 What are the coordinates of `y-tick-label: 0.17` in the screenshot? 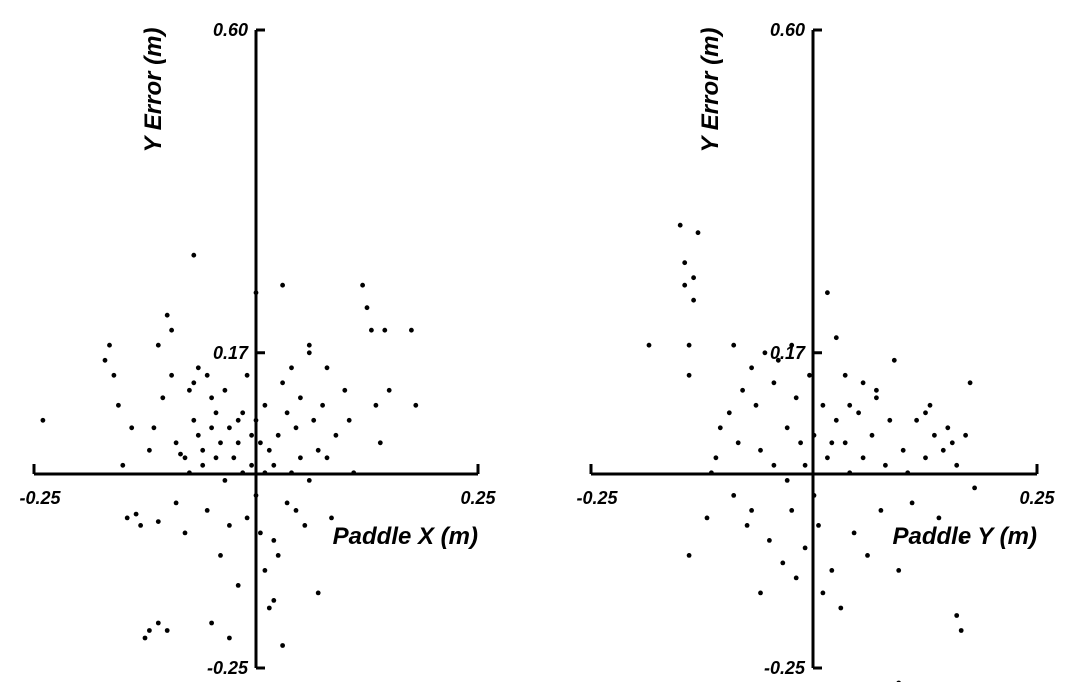 It's located at (231, 353).